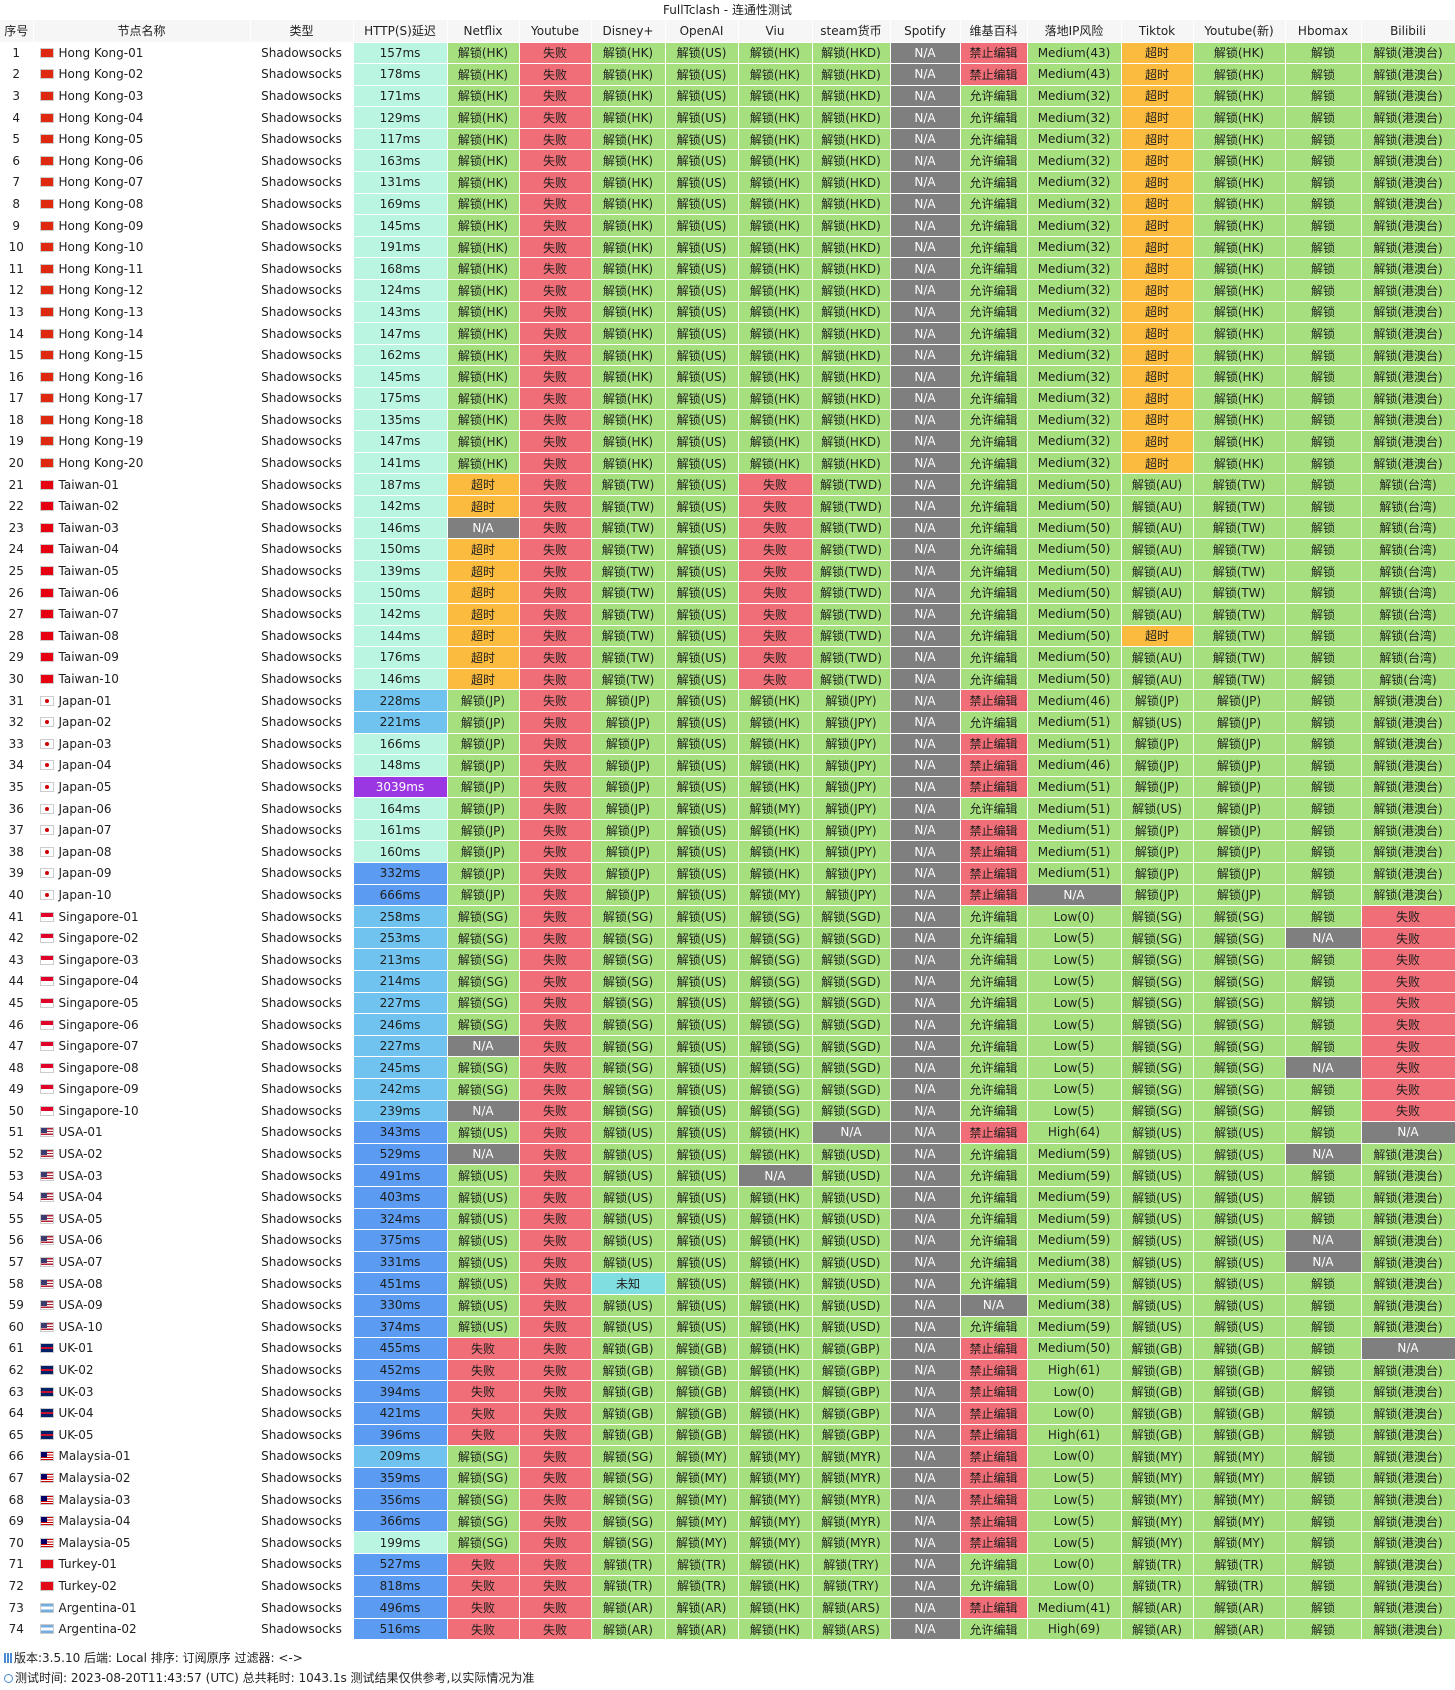 The image size is (1455, 1690). I want to click on column-header: steam货币, so click(851, 31).